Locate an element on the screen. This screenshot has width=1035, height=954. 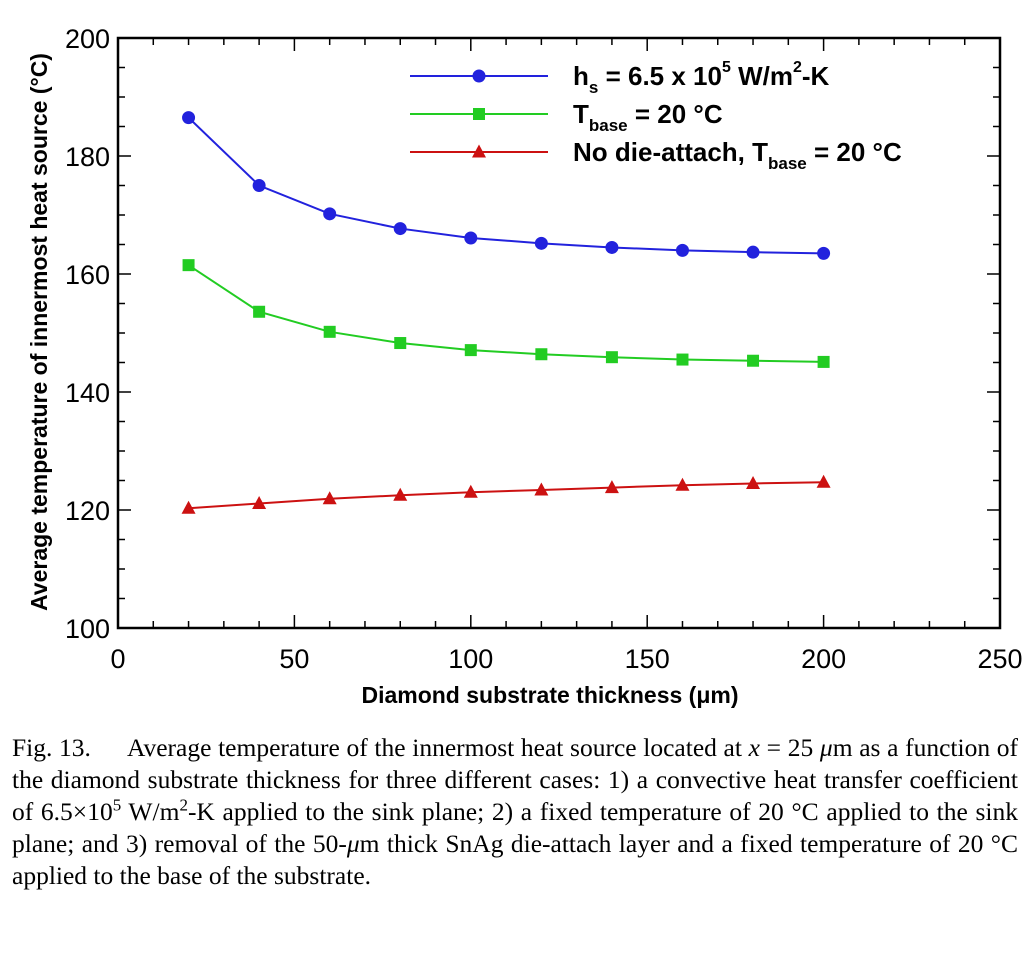
legend-text-part: s is located at coordinates (593, 87).